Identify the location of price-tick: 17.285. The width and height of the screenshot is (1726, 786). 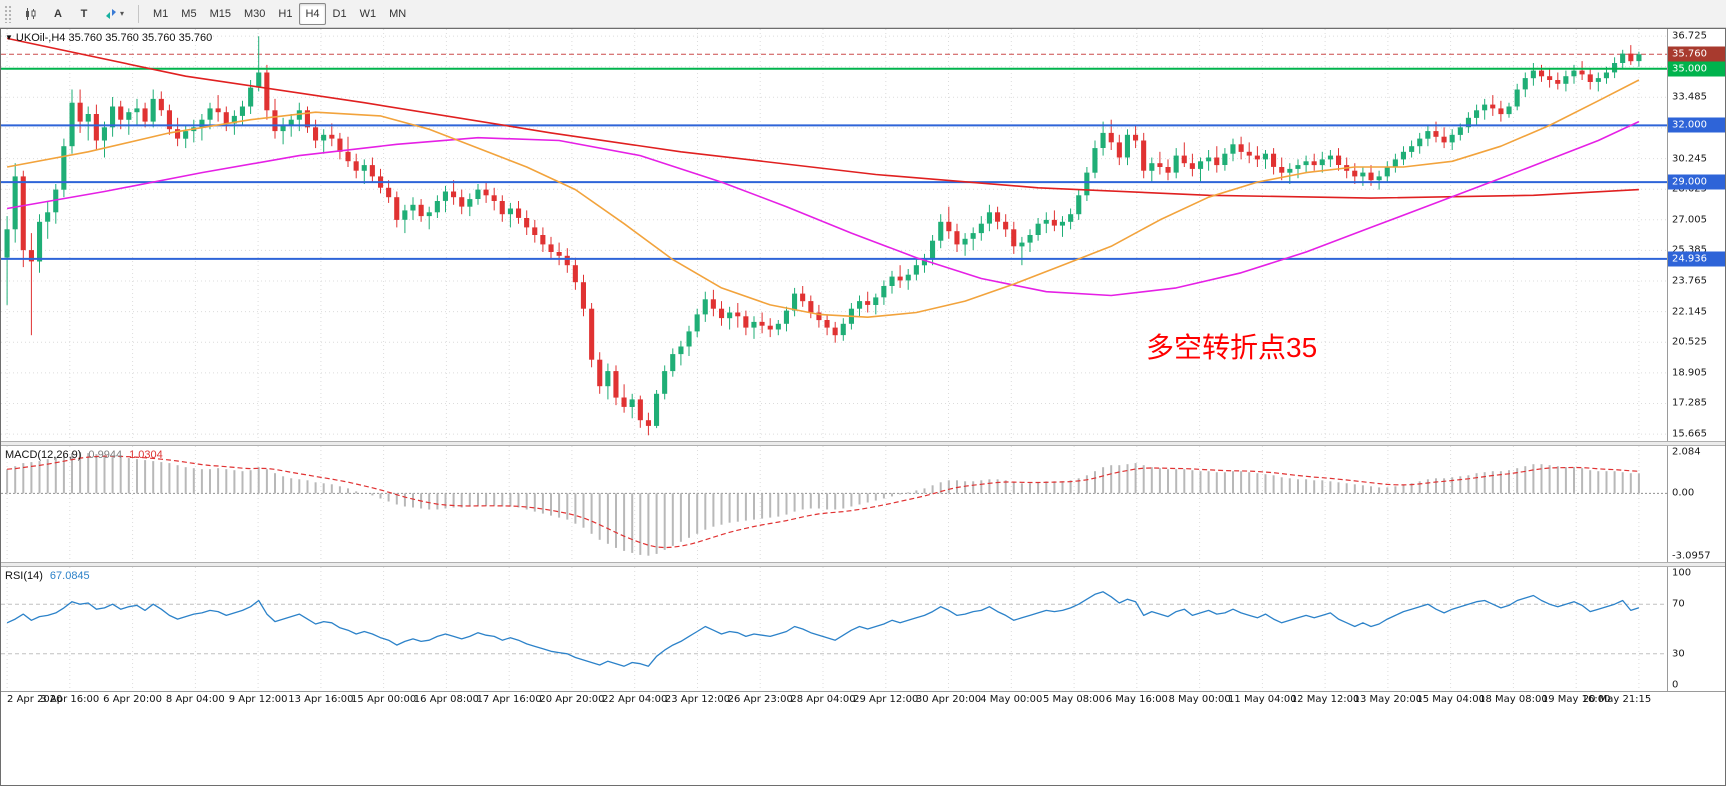
(1689, 403).